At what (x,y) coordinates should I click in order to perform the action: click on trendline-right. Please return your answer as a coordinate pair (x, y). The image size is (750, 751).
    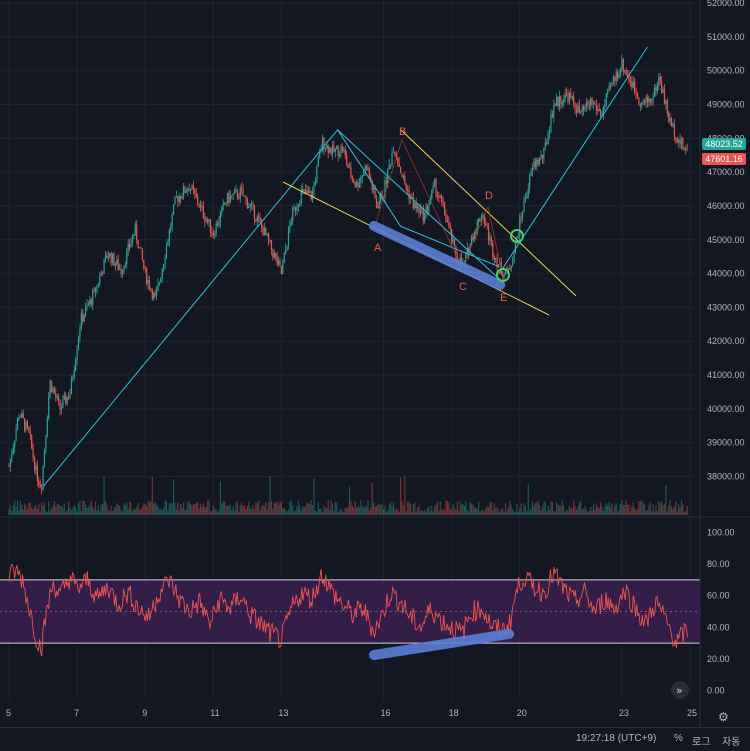
    Looking at the image, I should click on (573, 160).